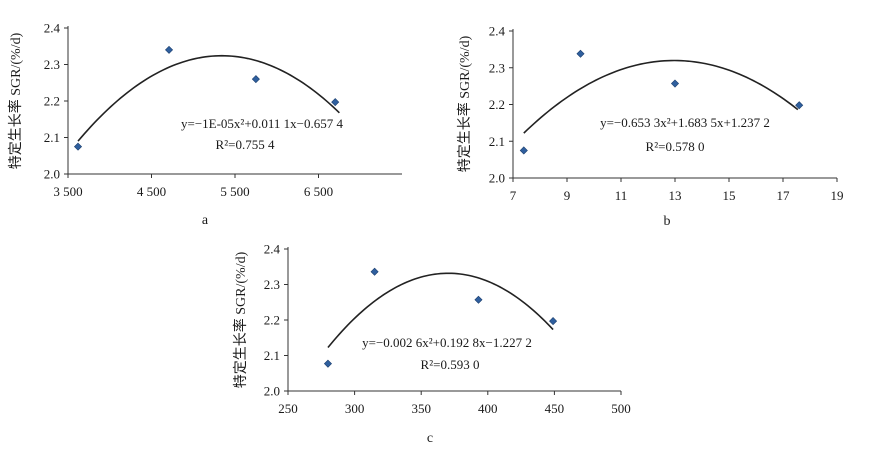 The height and width of the screenshot is (453, 874). What do you see at coordinates (262, 123) in the screenshot?
I see `fit-equation: y=−1E-05x²+0.011 1x−0.657 4` at bounding box center [262, 123].